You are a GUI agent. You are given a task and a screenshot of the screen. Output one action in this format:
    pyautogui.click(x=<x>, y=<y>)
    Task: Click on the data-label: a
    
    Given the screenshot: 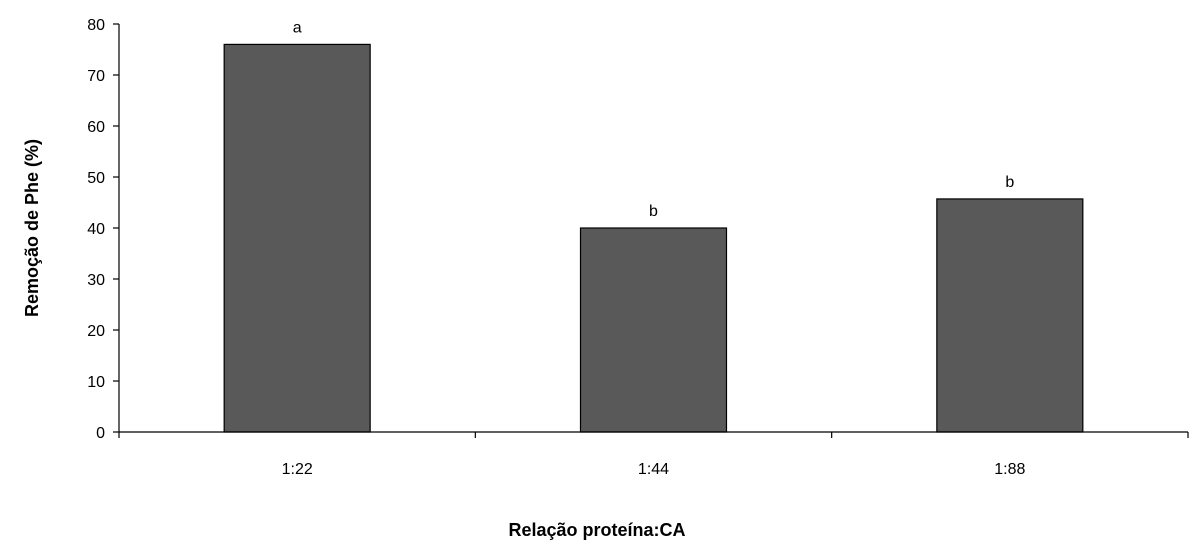 What is the action you would take?
    pyautogui.click(x=297, y=27)
    